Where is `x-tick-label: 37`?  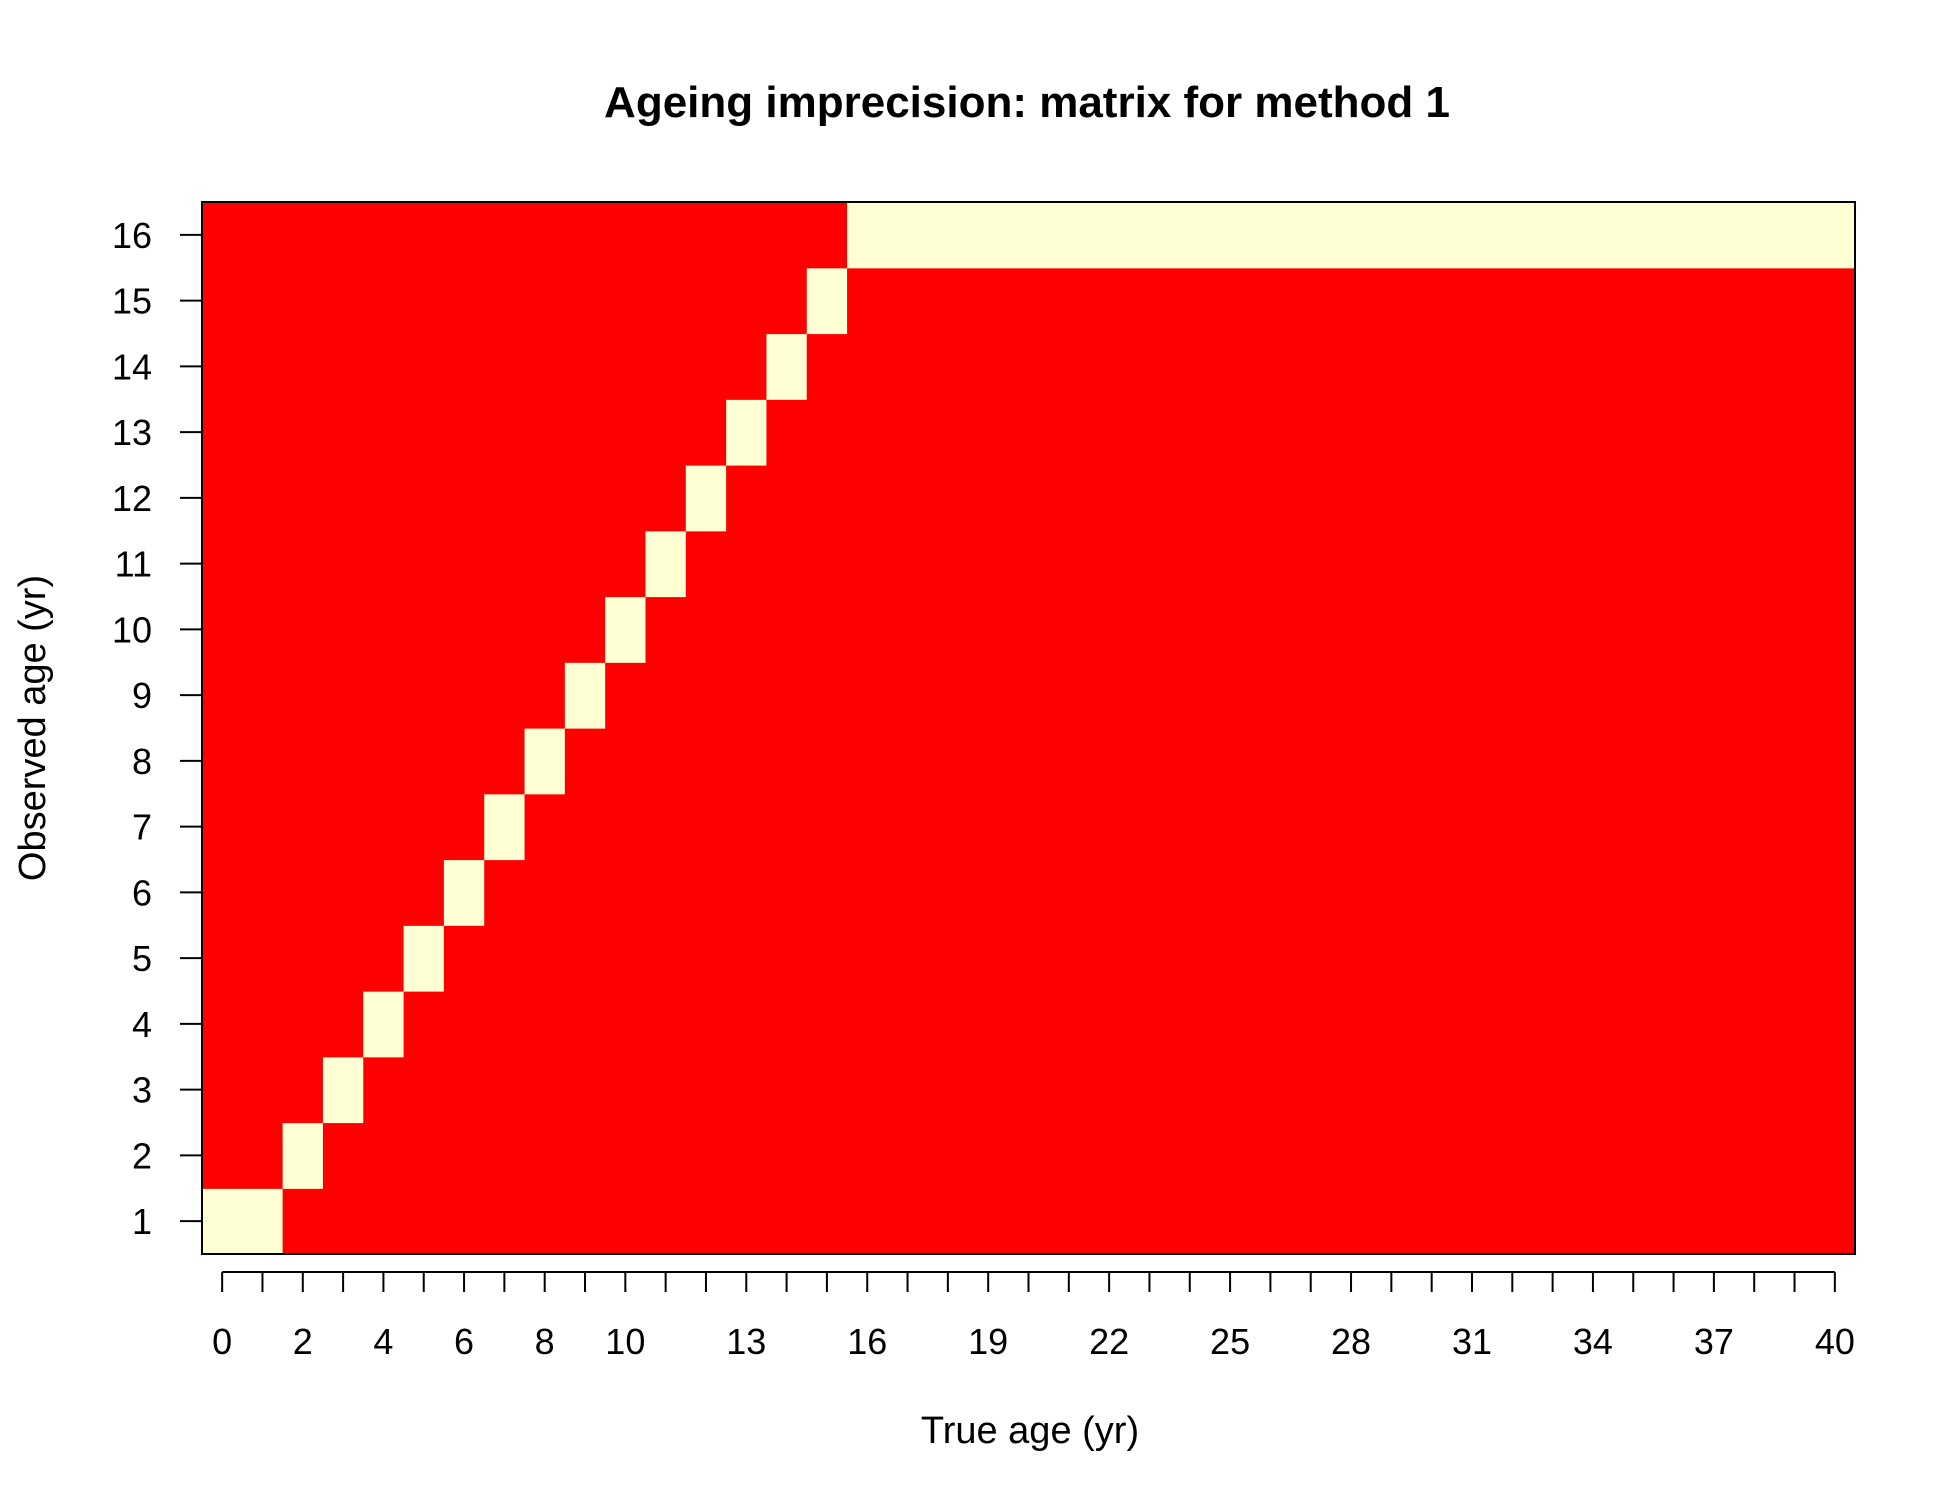 x-tick-label: 37 is located at coordinates (1714, 1341).